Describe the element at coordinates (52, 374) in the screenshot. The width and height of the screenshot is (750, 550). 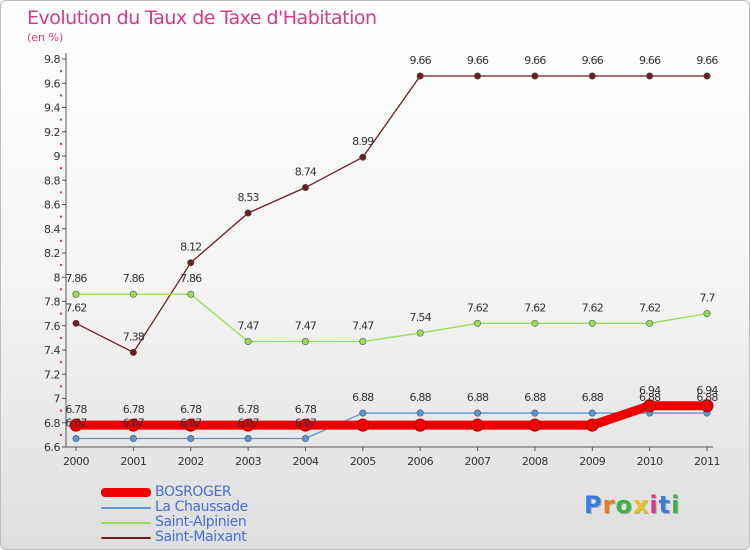
I see `y-tick-label: 7.2` at that location.